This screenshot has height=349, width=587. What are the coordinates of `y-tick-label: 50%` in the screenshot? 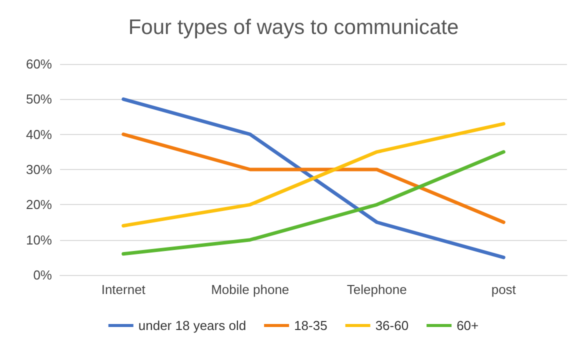 It's located at (39, 99).